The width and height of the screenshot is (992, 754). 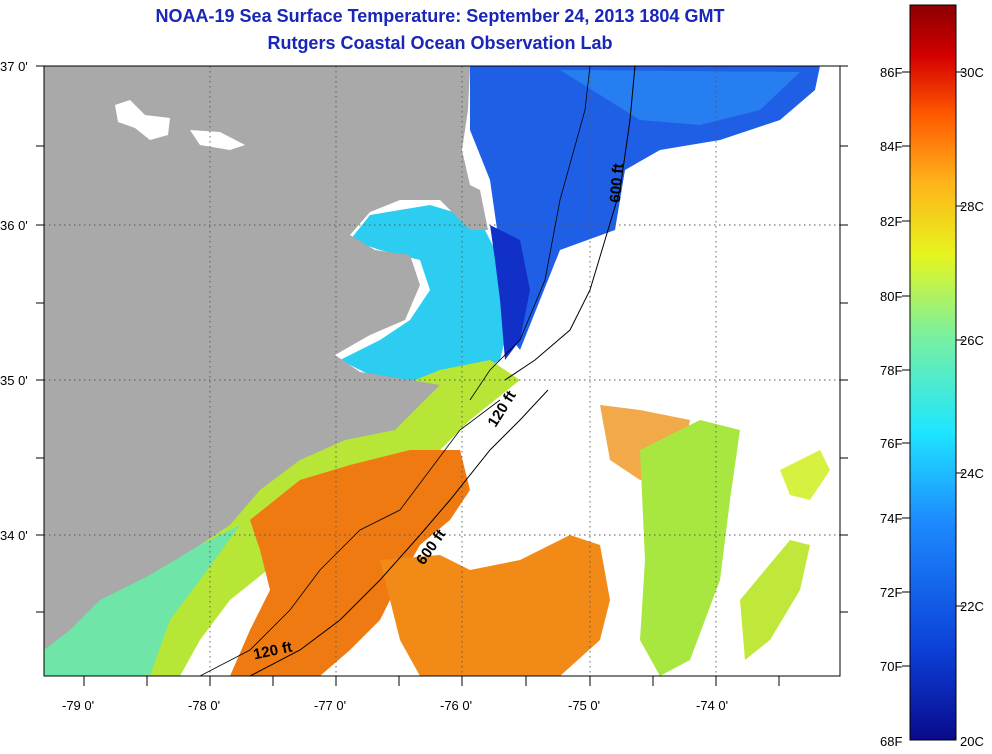 I want to click on lon-label-75: -75 0', so click(x=584, y=705).